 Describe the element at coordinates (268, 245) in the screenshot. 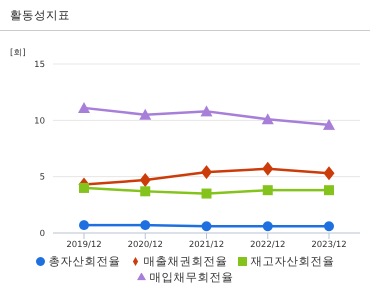

I see `x-tick-label: 2022/12` at that location.